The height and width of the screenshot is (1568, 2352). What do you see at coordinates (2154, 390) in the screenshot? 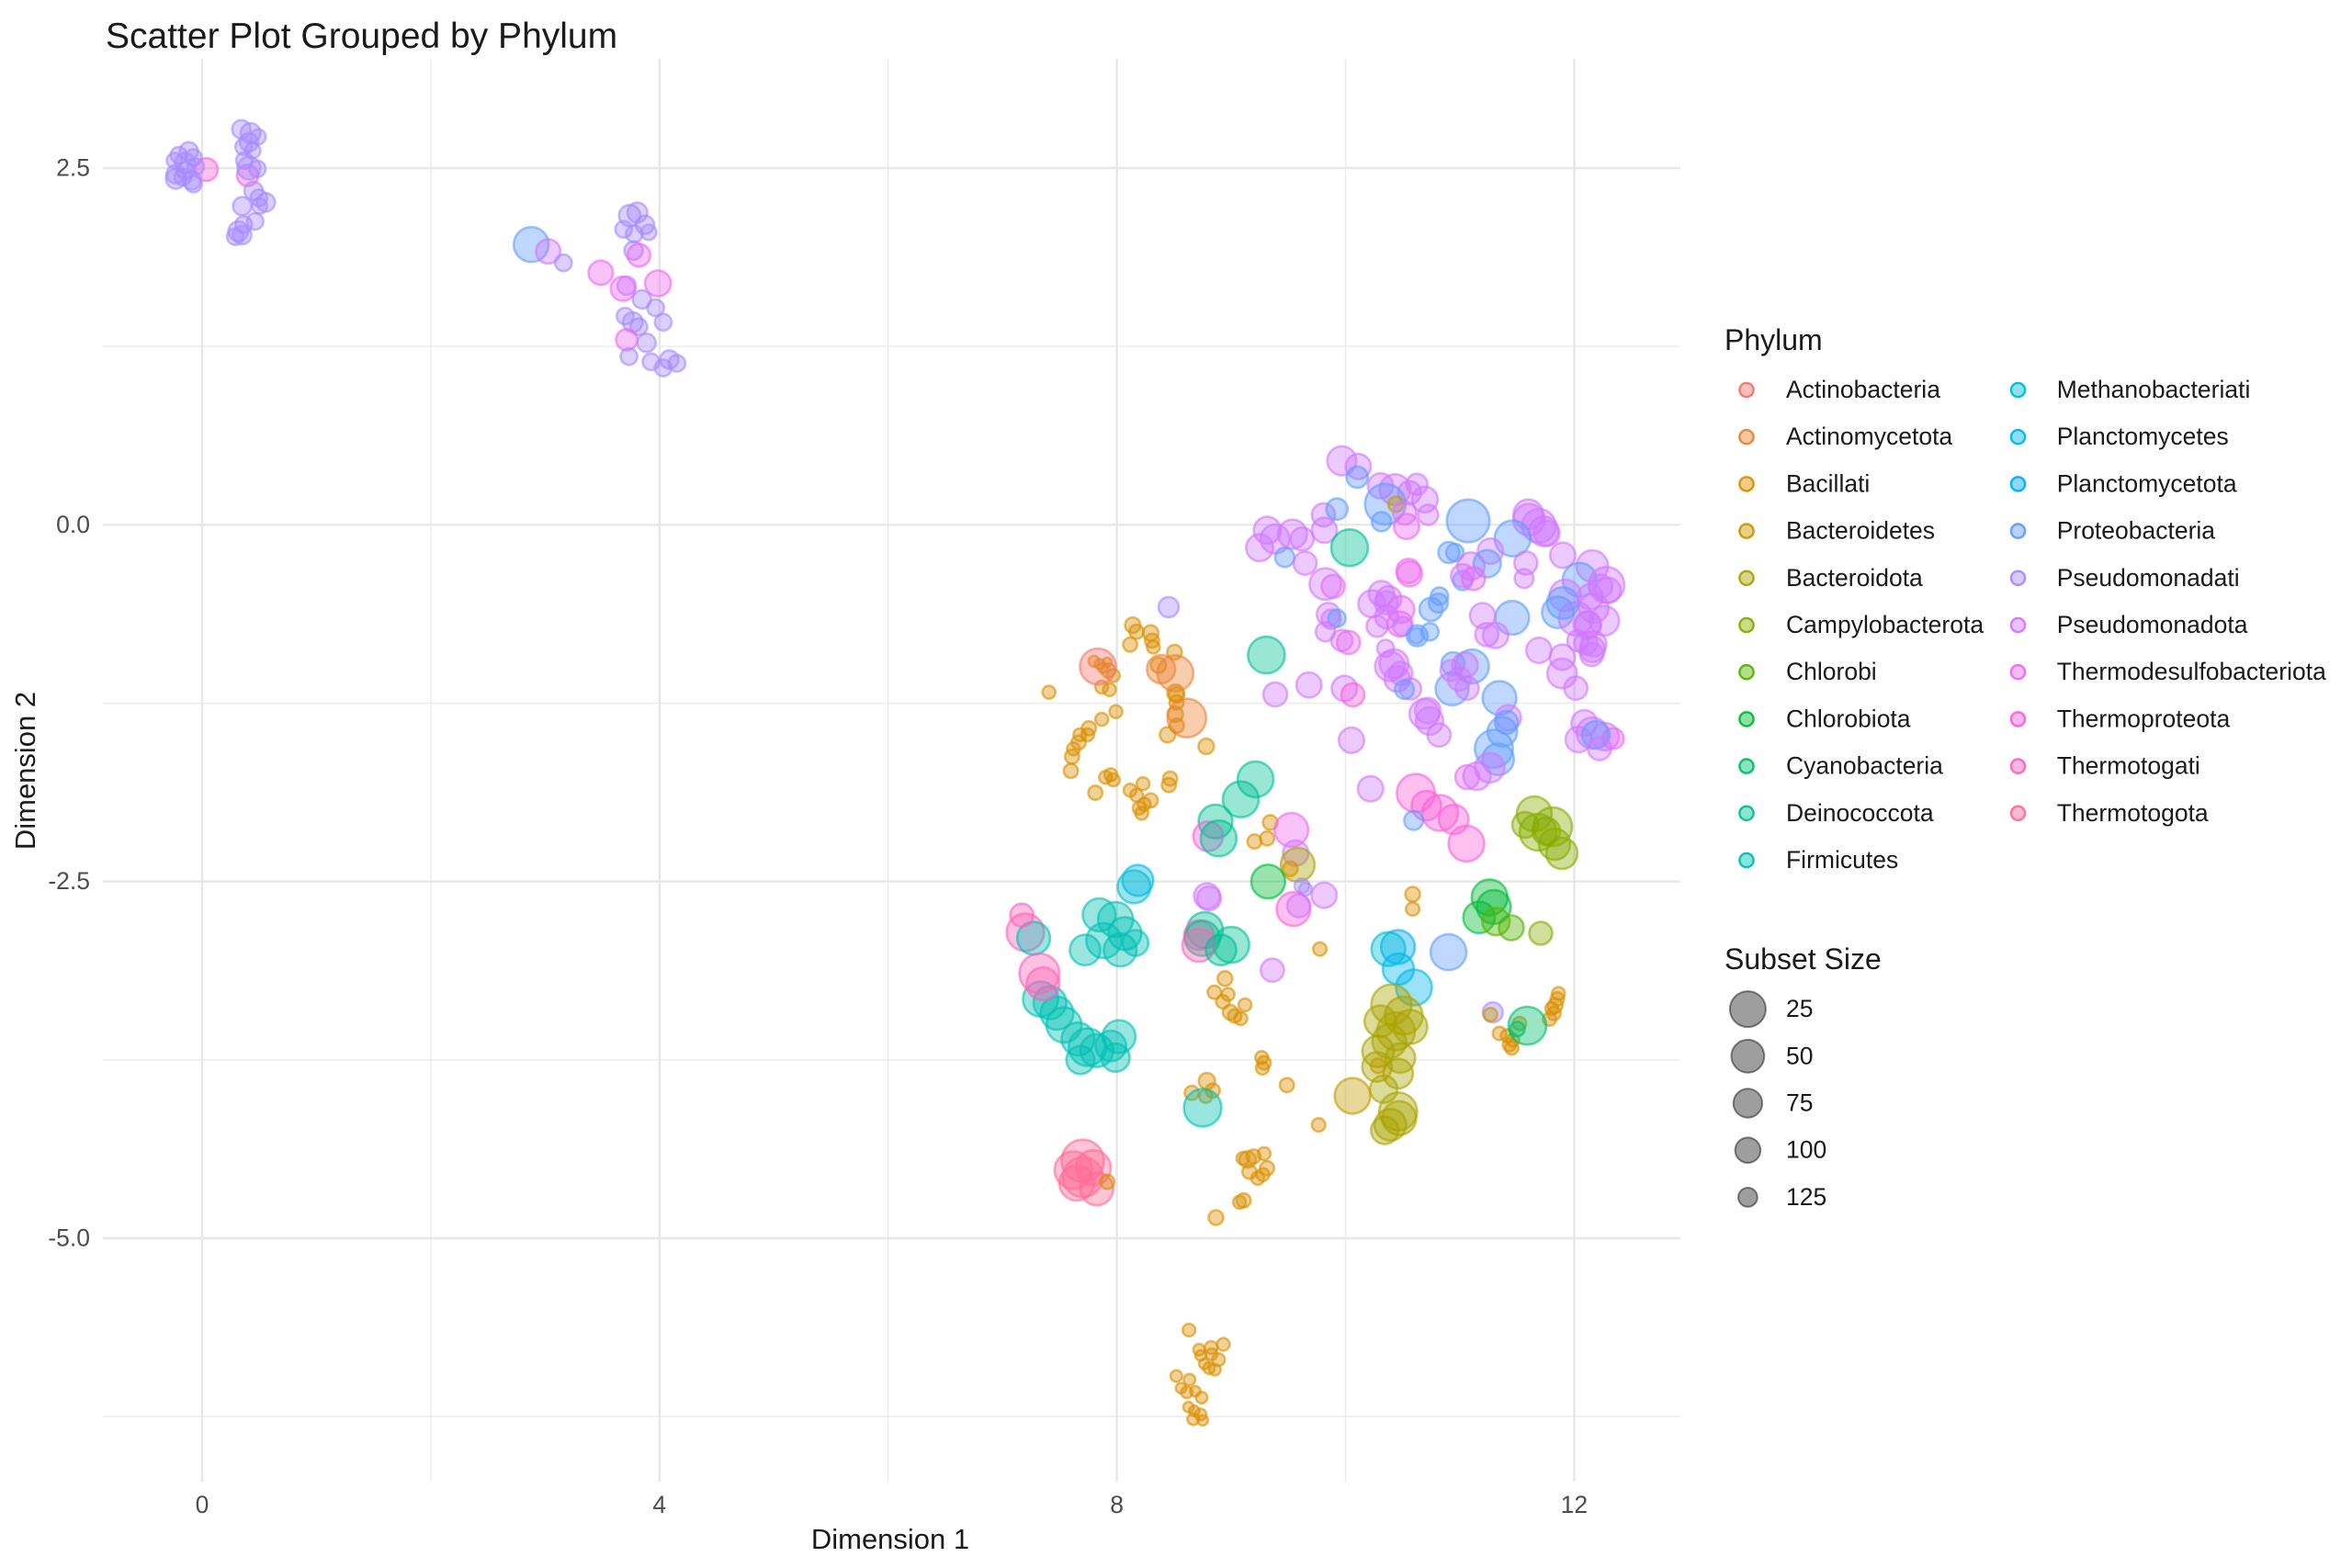
I see `svg-text: Methanobacteriati` at bounding box center [2154, 390].